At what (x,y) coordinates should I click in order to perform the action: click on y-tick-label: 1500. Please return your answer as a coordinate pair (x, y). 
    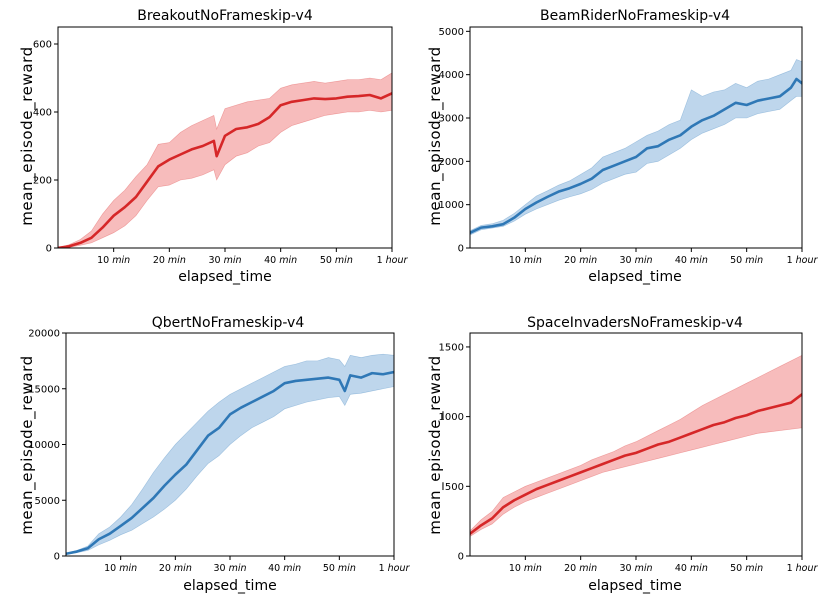
    Looking at the image, I should click on (451, 347).